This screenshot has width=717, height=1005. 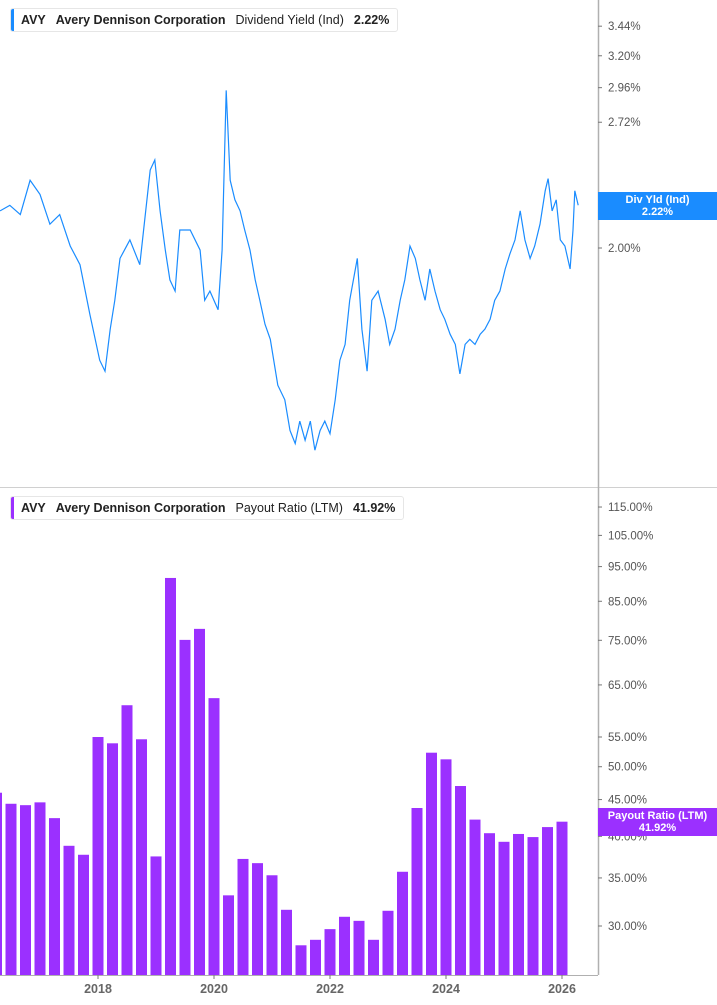 I want to click on y-tick-label: 35.00%, so click(x=627, y=879).